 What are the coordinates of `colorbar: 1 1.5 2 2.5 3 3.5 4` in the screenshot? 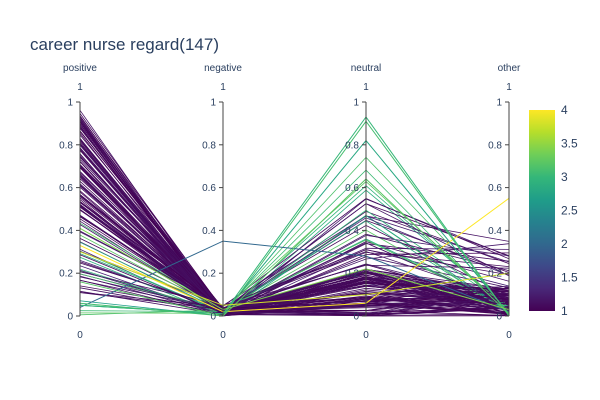 It's located at (553, 210).